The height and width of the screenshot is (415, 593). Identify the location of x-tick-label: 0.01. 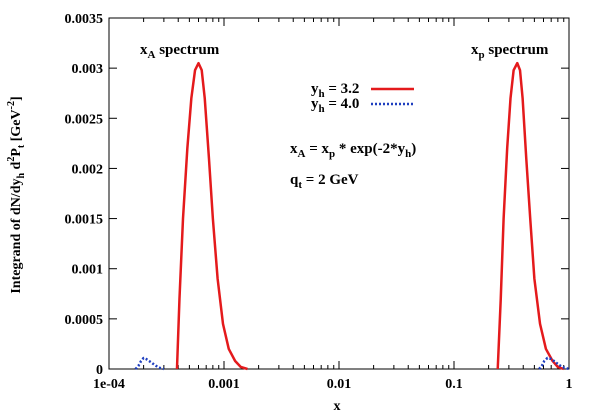
(339, 384).